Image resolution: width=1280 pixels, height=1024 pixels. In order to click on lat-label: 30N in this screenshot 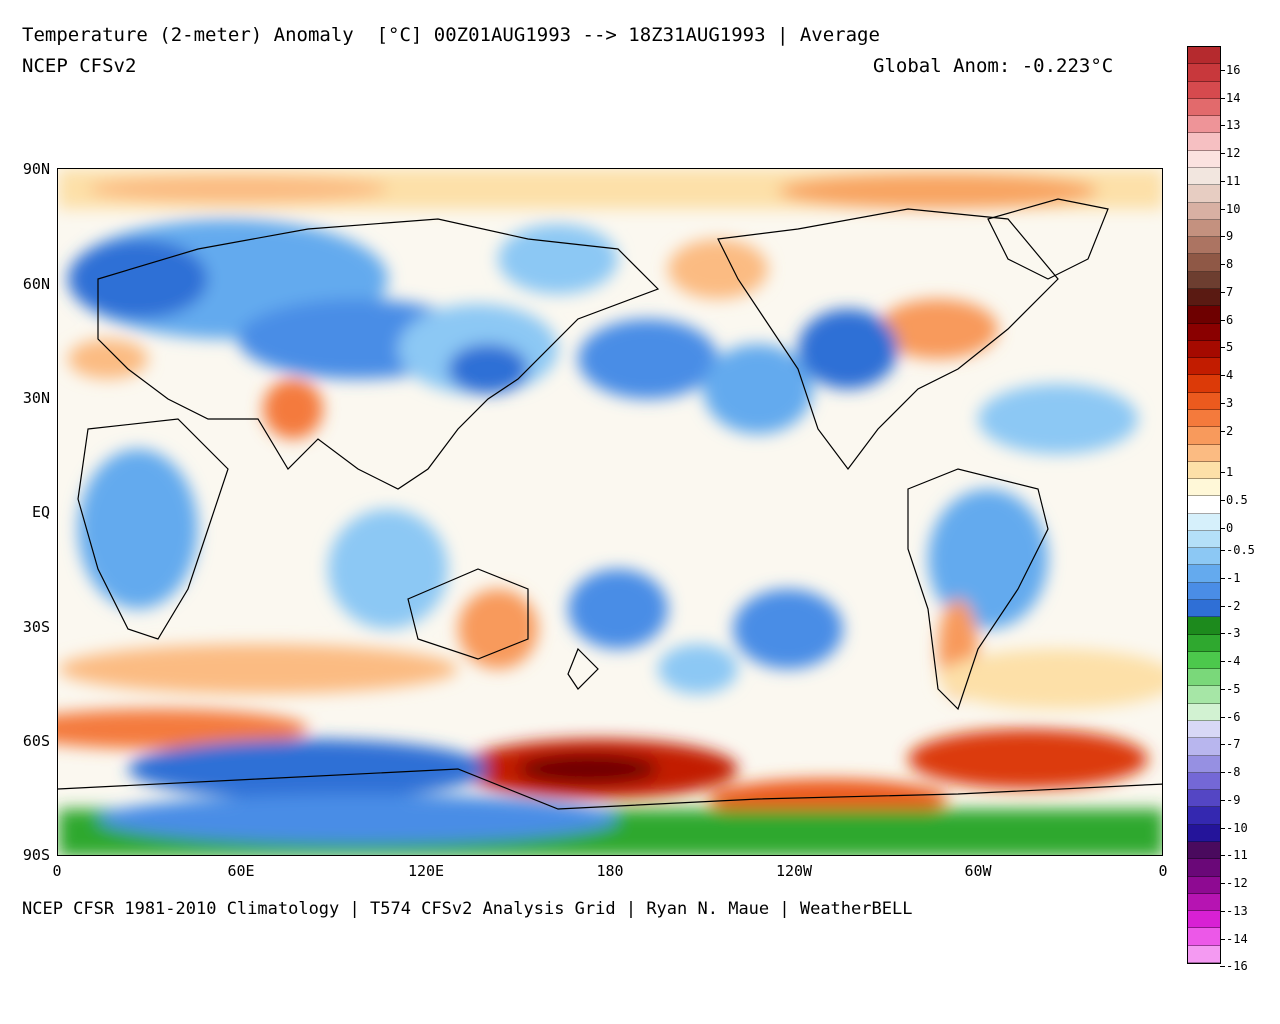, I will do `click(36, 398)`.